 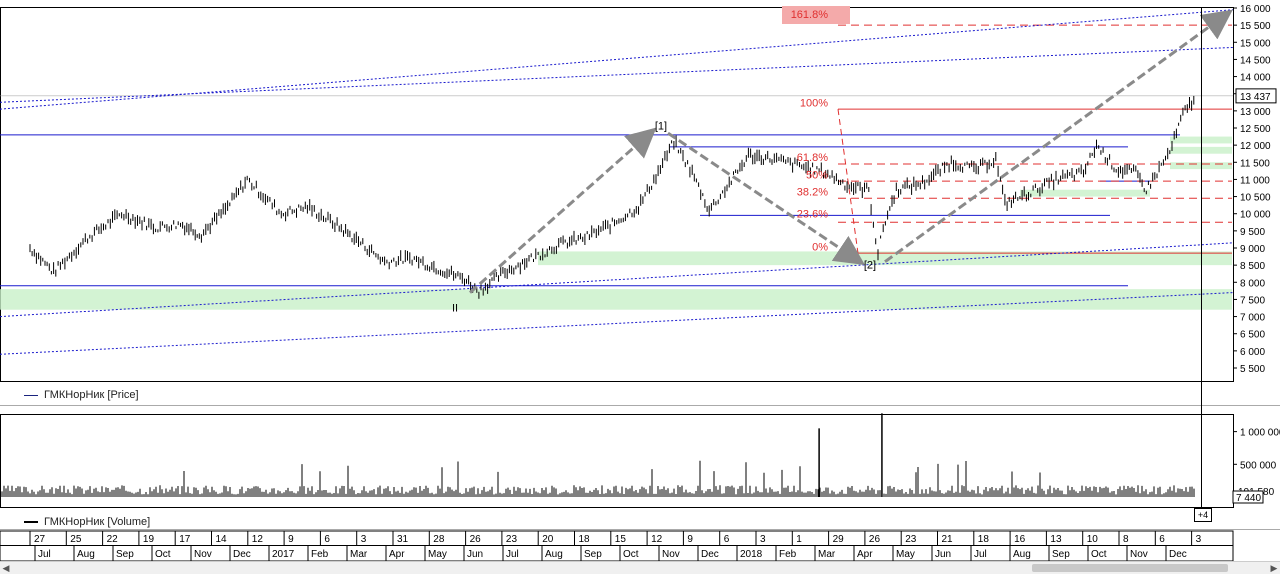 What do you see at coordinates (1252, 249) in the screenshot?
I see `price-tick-label: 9 000` at bounding box center [1252, 249].